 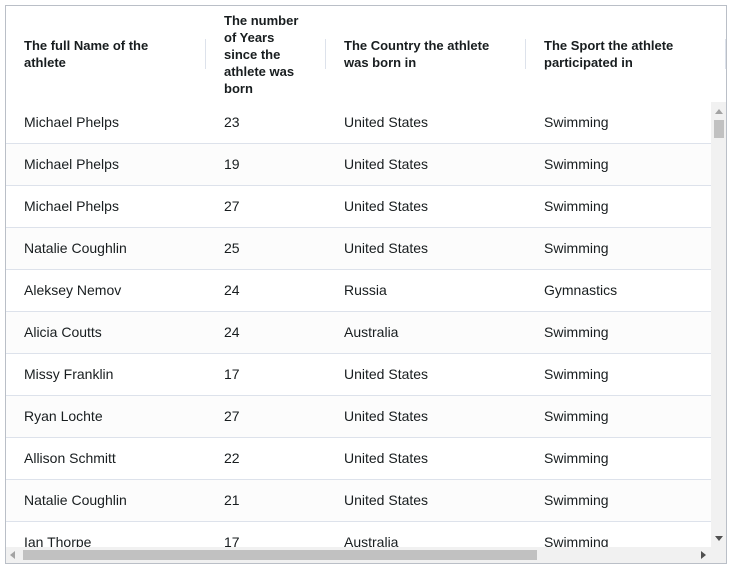 I want to click on column-header: The Sport the athlete participated in, so click(x=609, y=54).